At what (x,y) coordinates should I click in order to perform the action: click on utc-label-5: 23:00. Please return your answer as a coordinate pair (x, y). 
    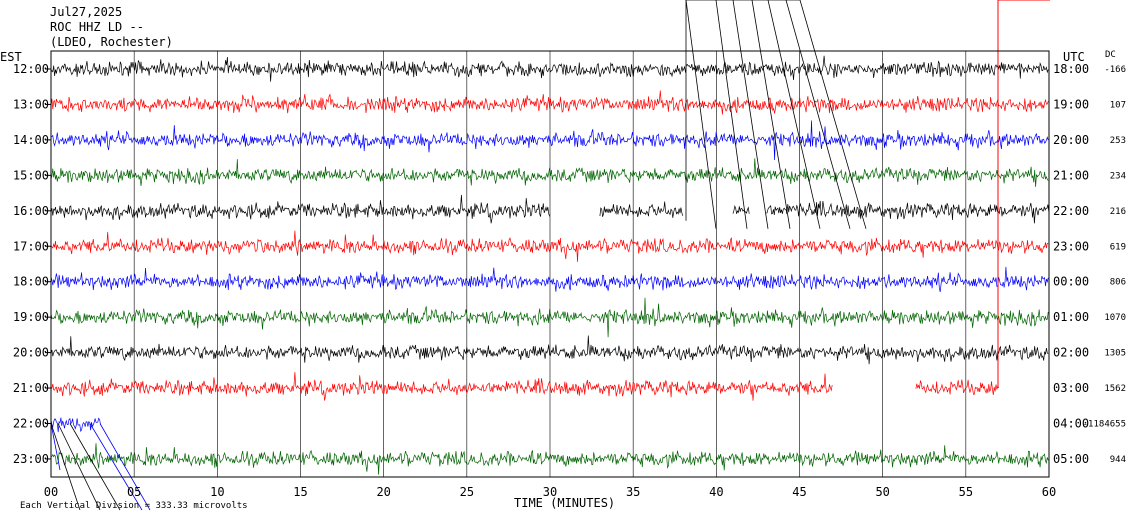
    Looking at the image, I should click on (1071, 246).